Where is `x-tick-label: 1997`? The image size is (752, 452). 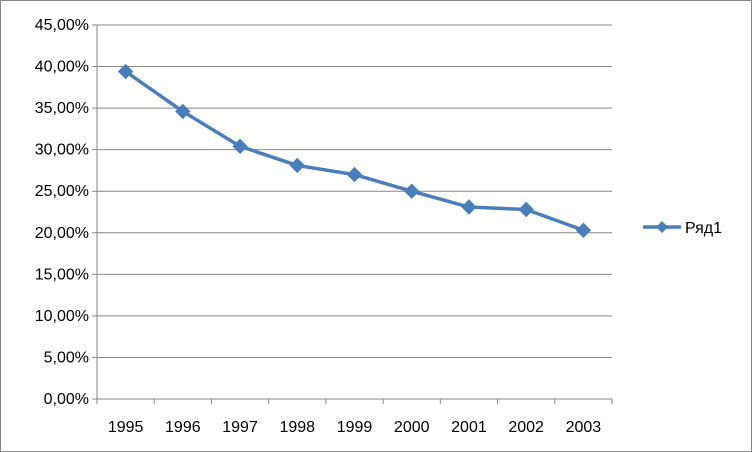 x-tick-label: 1997 is located at coordinates (240, 427).